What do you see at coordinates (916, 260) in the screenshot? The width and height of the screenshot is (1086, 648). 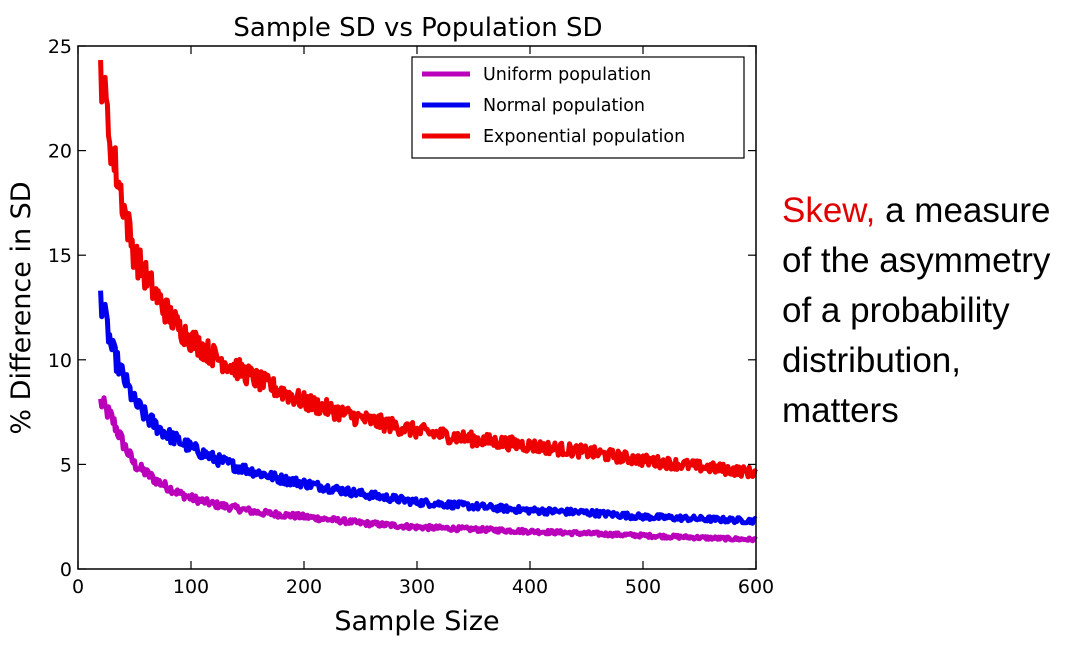 I see `caption-line-2: of the asymmetry` at bounding box center [916, 260].